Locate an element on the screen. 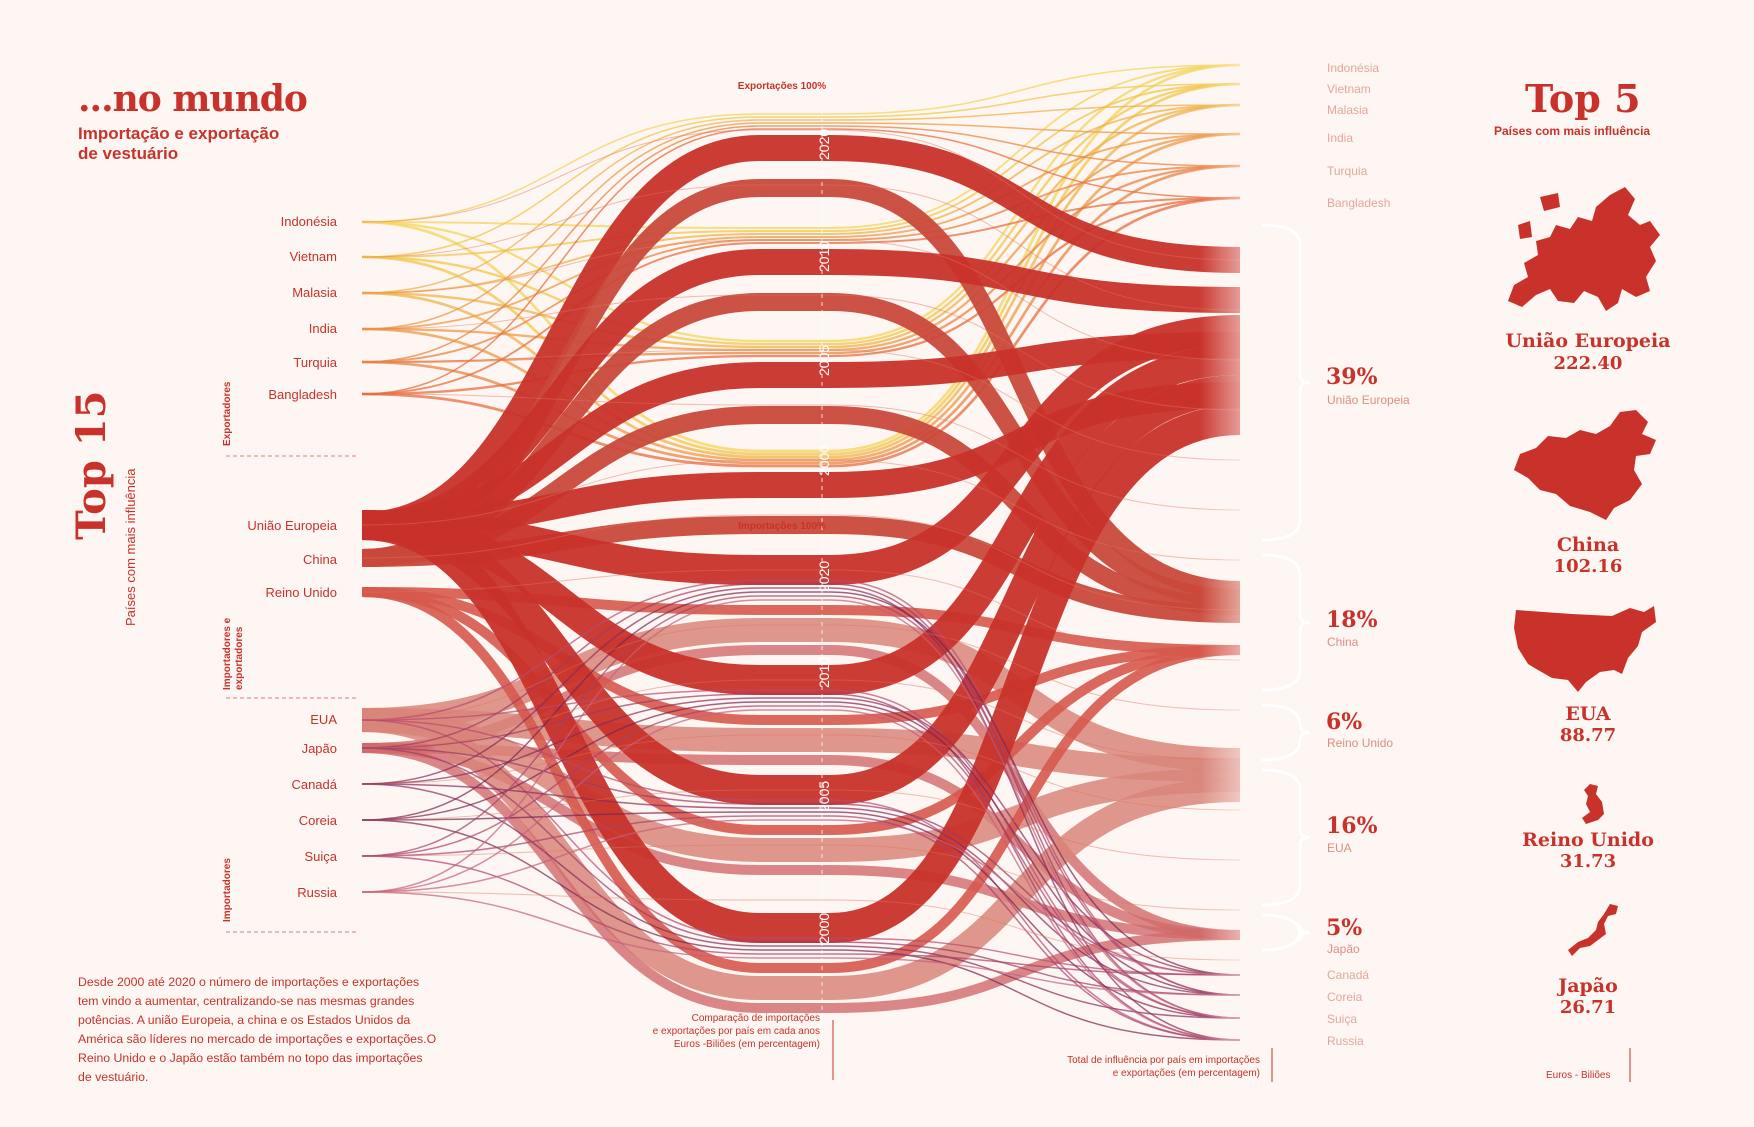 Image resolution: width=1754 pixels, height=1127 pixels. top5-name: Japão is located at coordinates (1588, 986).